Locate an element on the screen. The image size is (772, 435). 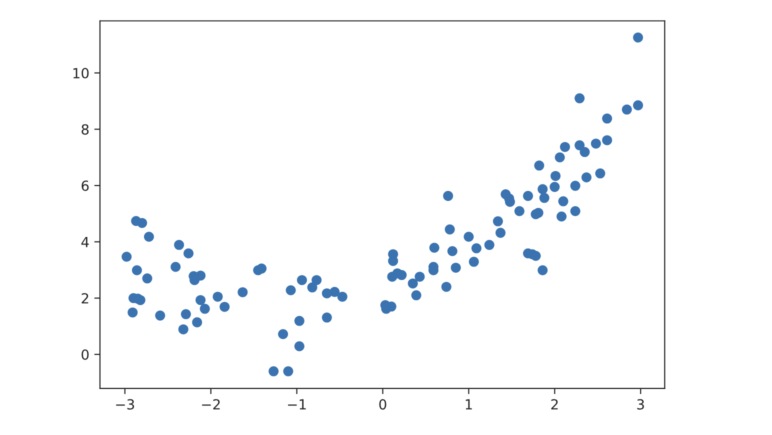
y-tick-label: 8 is located at coordinates (85, 129).